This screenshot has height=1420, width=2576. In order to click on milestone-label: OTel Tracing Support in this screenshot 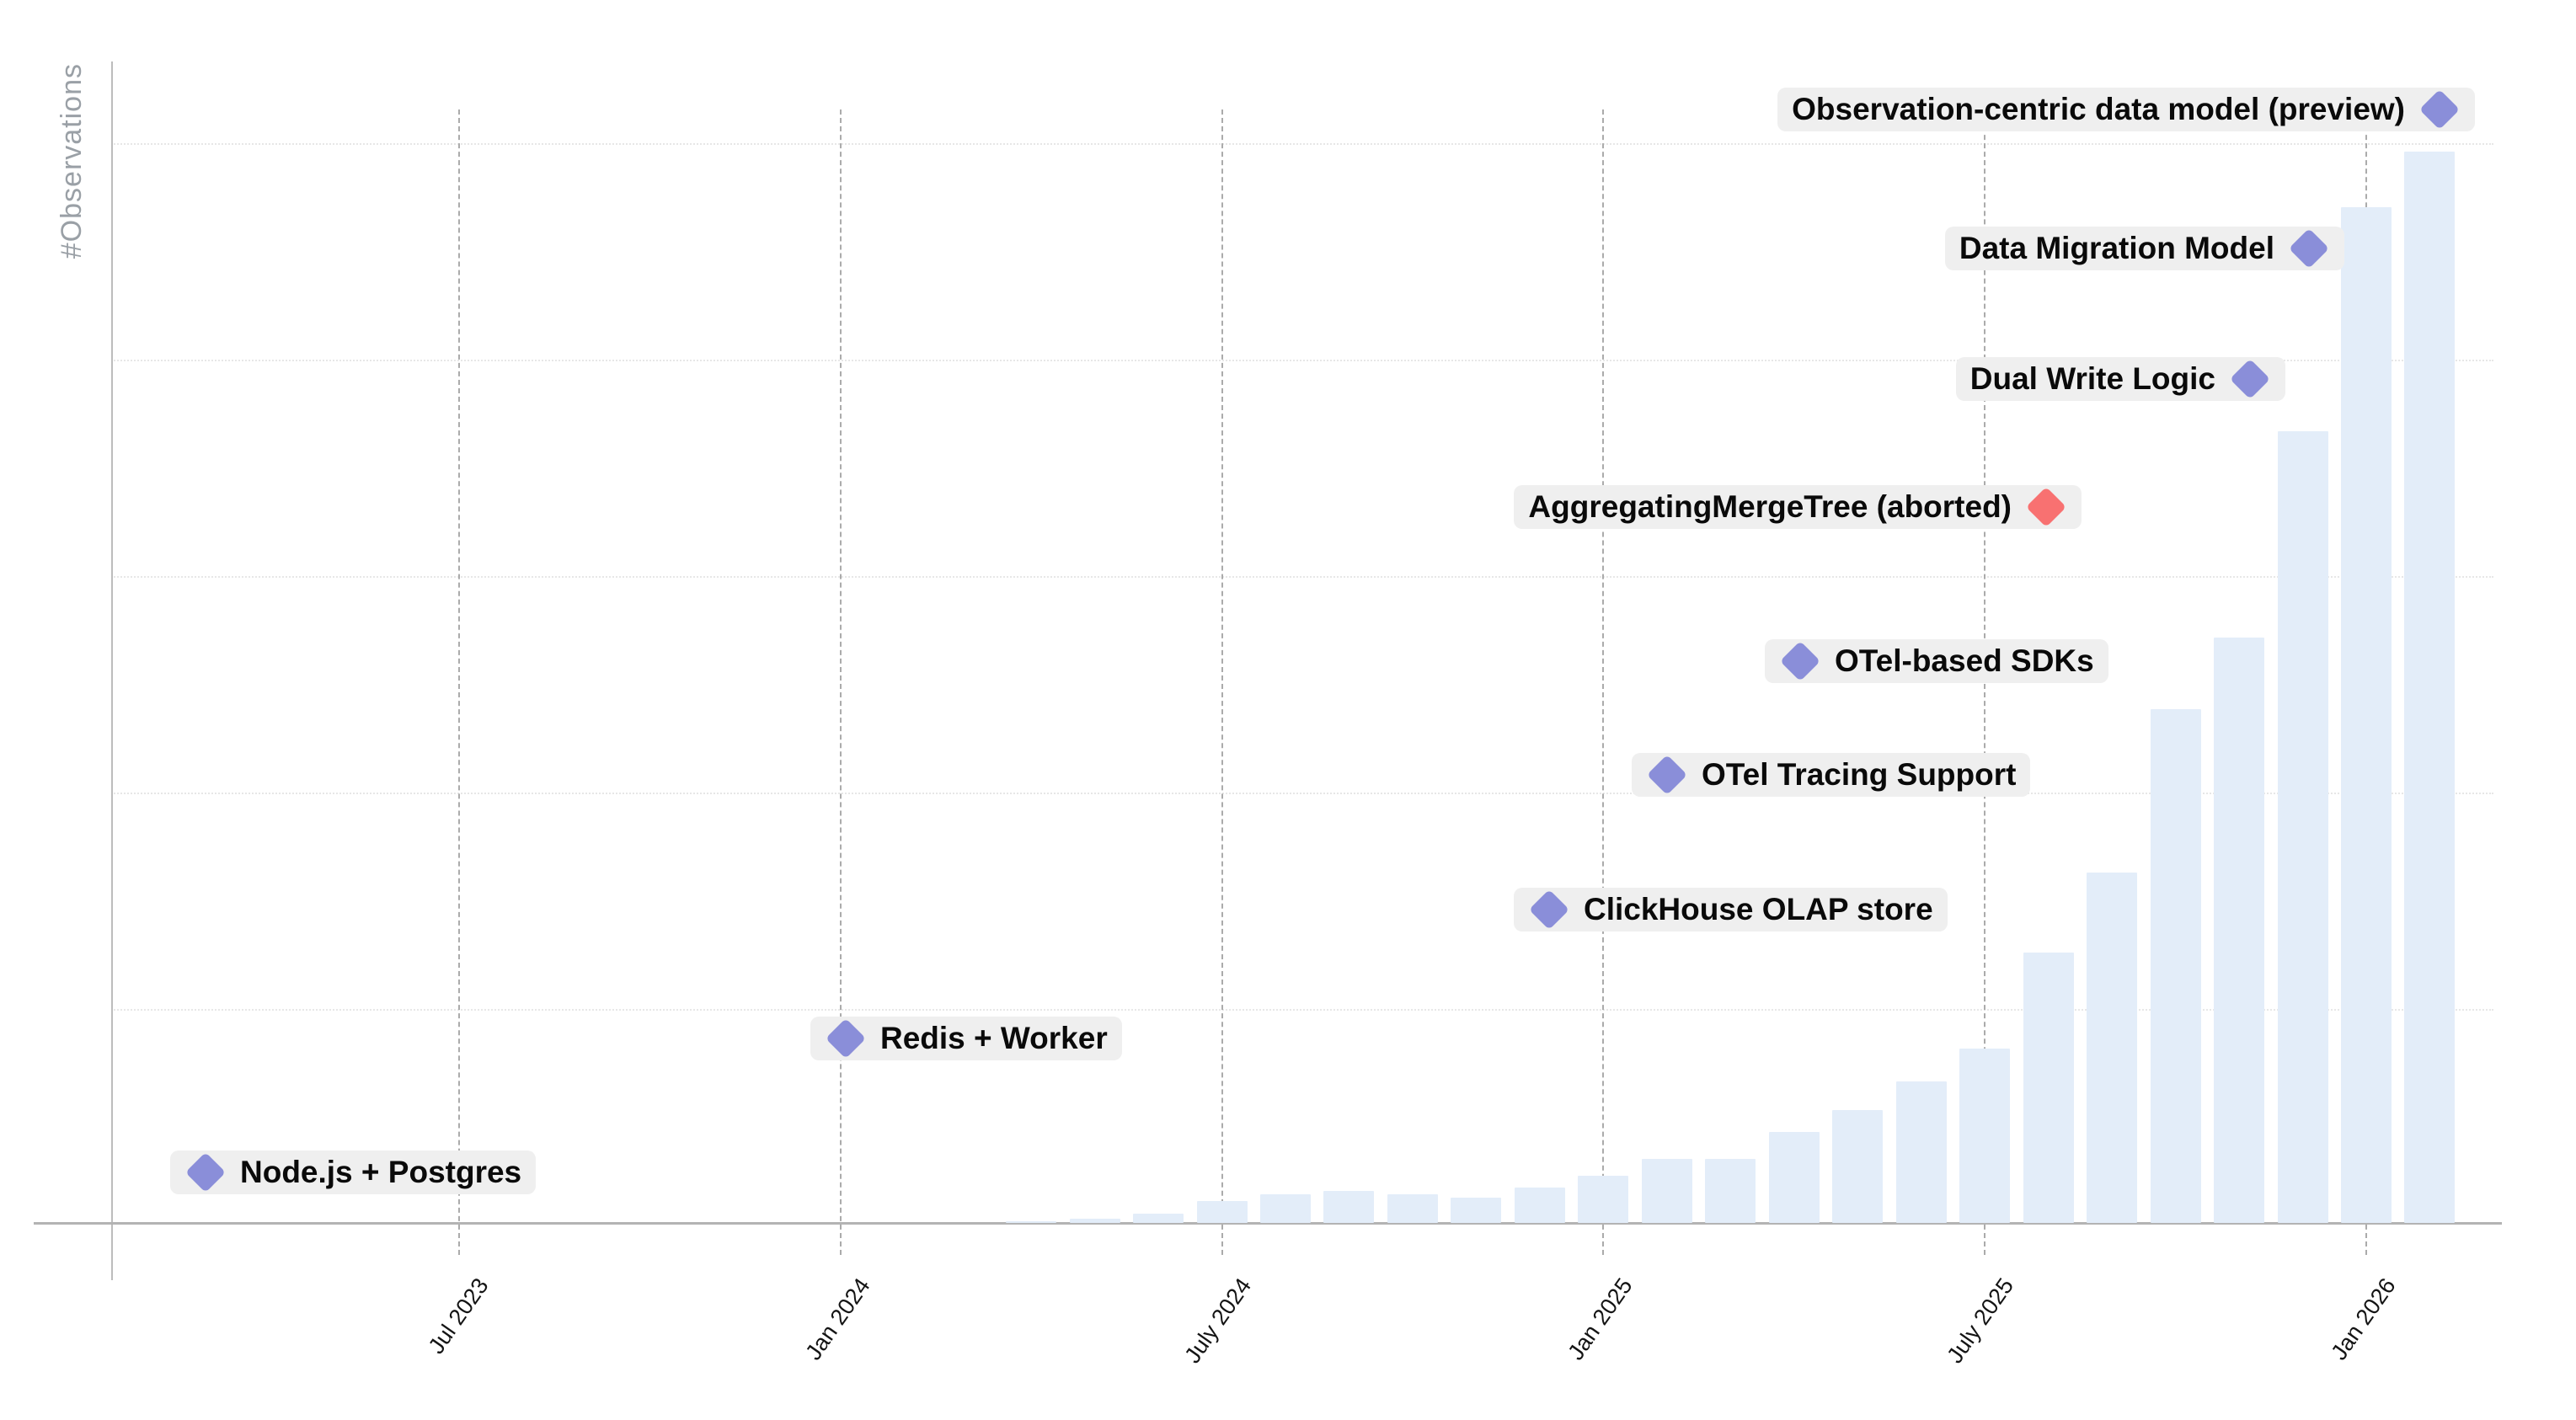, I will do `click(1859, 774)`.